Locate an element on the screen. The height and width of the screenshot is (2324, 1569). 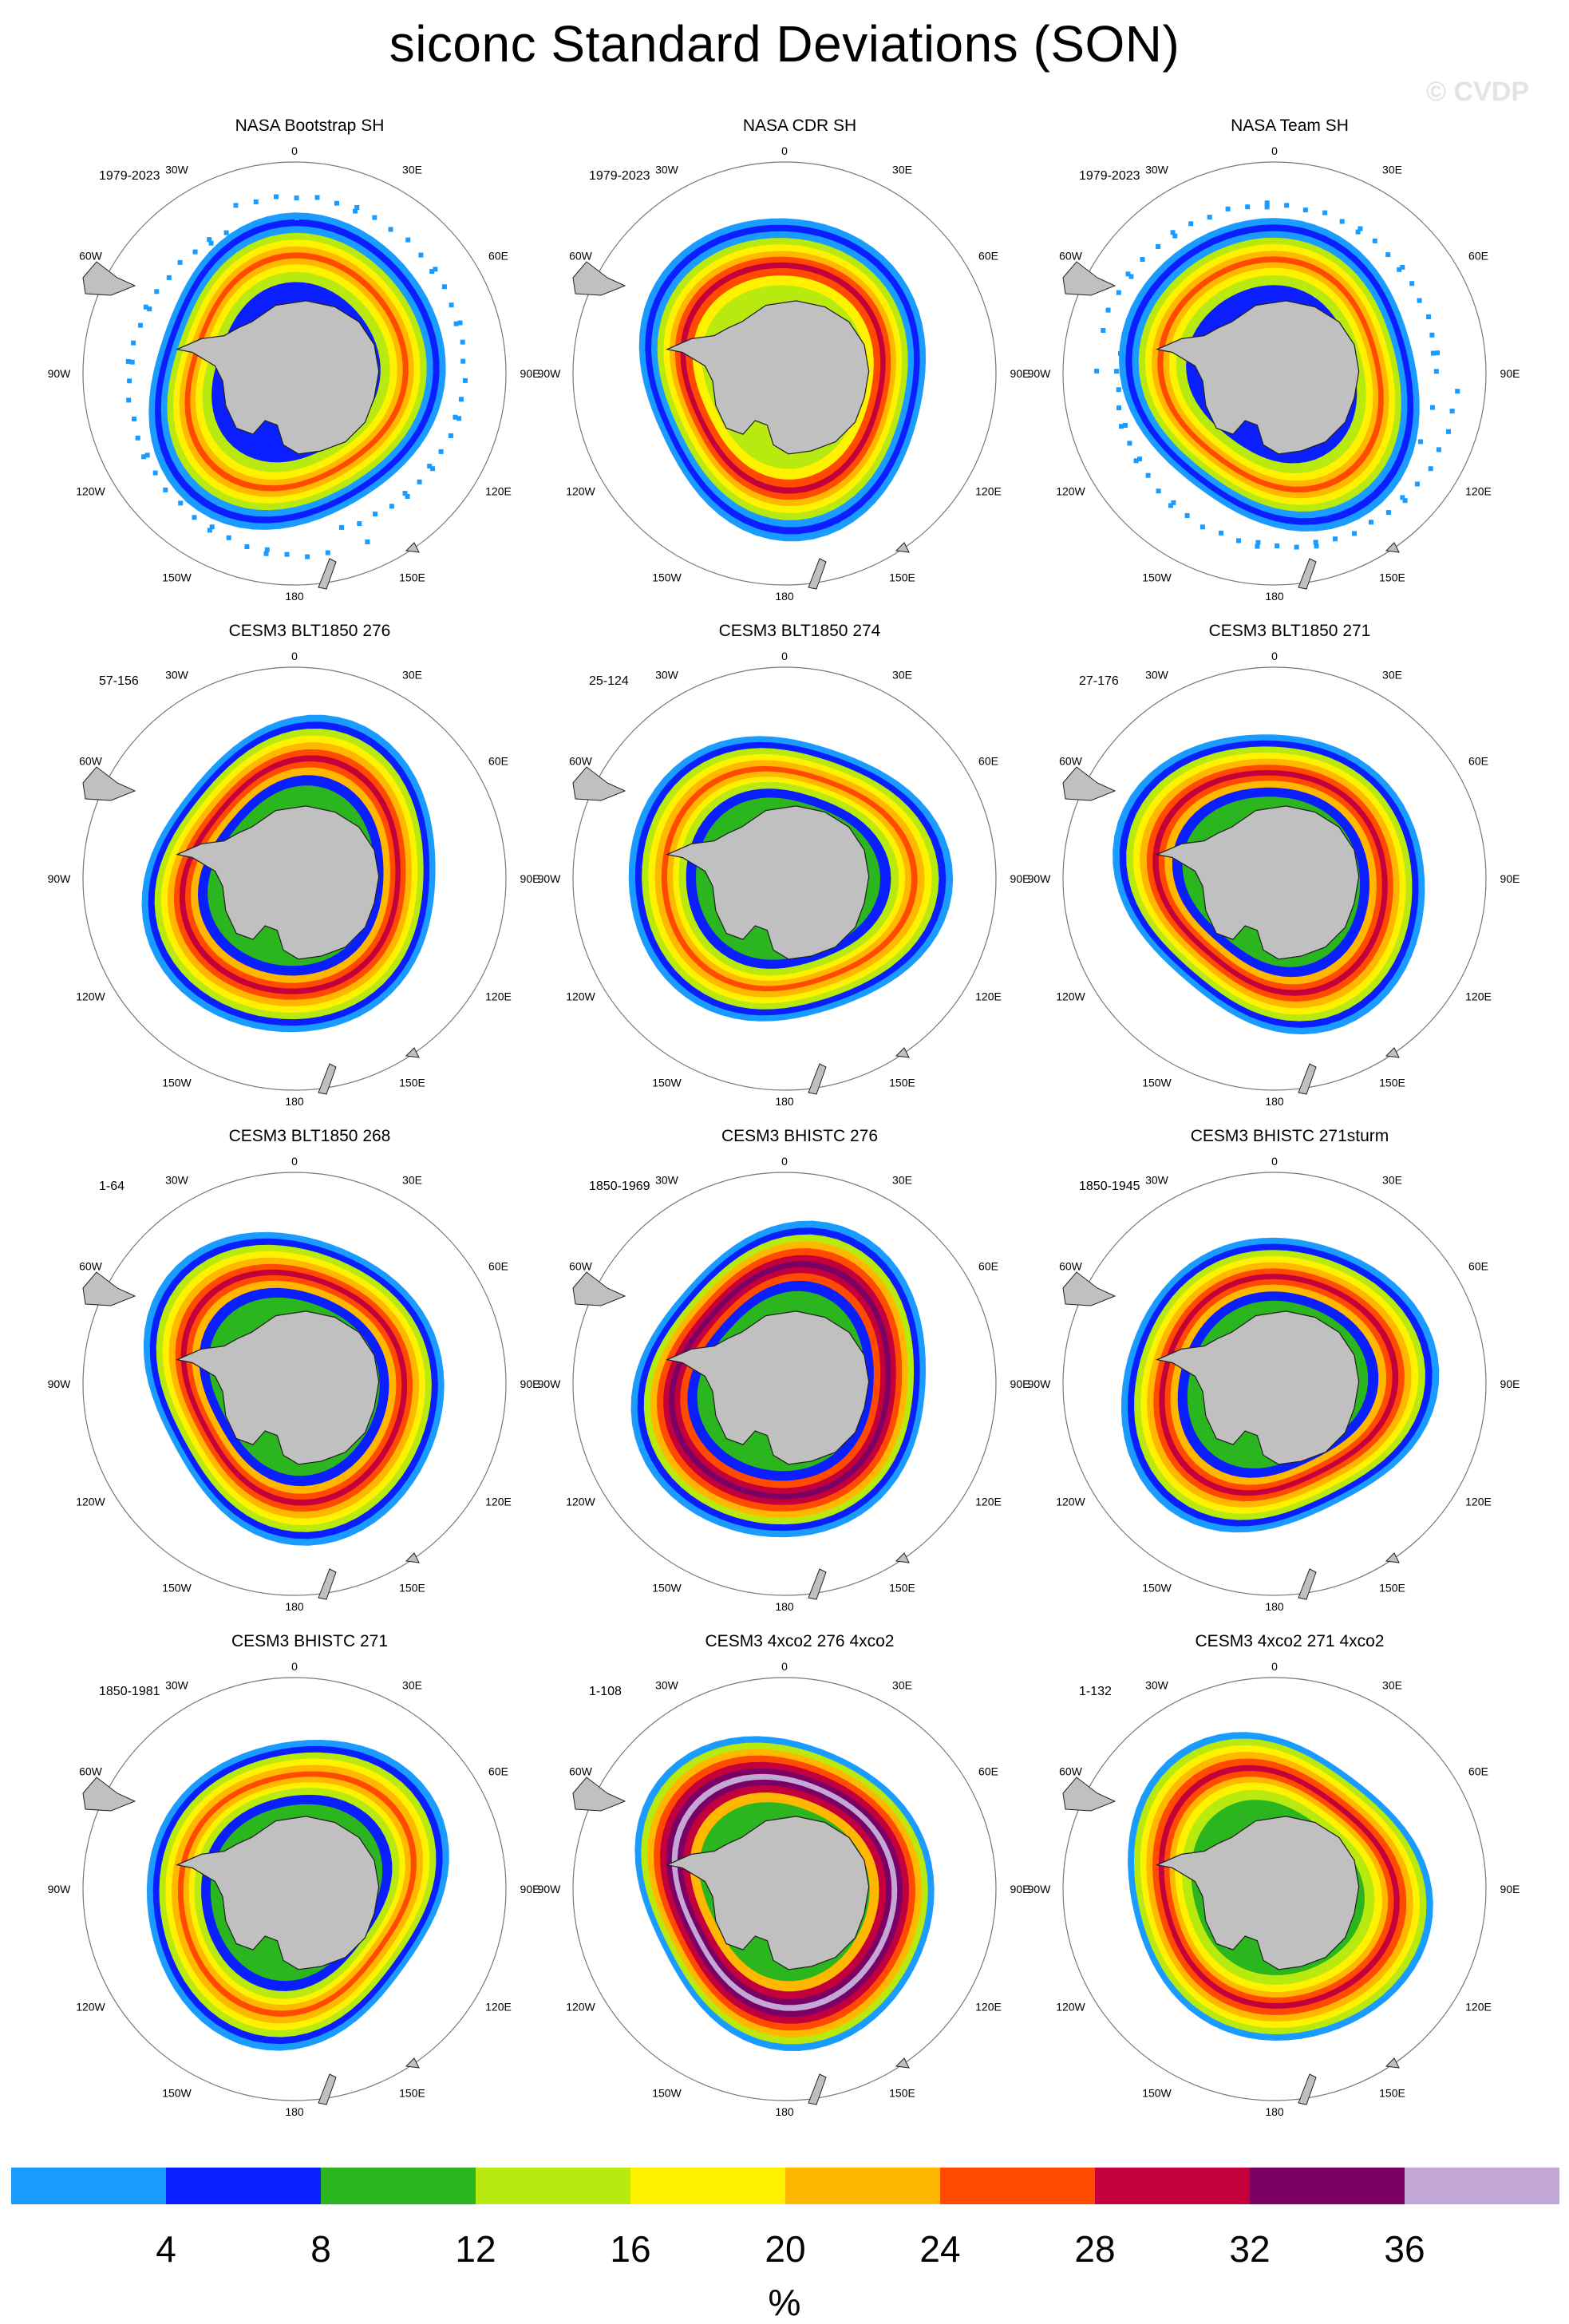
figure-title: siconc Standard Deviations (SON) is located at coordinates (784, 44).